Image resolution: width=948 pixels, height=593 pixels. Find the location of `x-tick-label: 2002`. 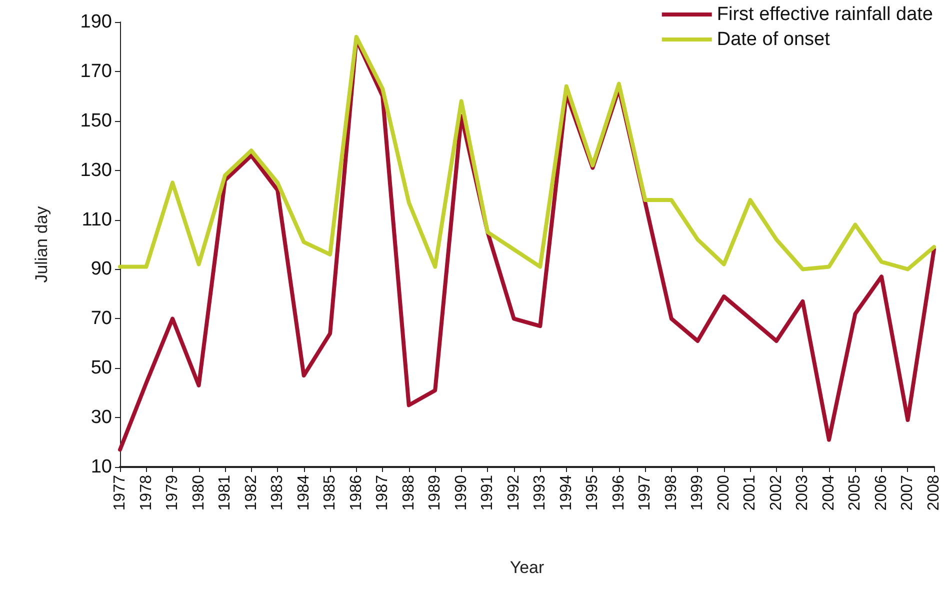

x-tick-label: 2002 is located at coordinates (776, 492).